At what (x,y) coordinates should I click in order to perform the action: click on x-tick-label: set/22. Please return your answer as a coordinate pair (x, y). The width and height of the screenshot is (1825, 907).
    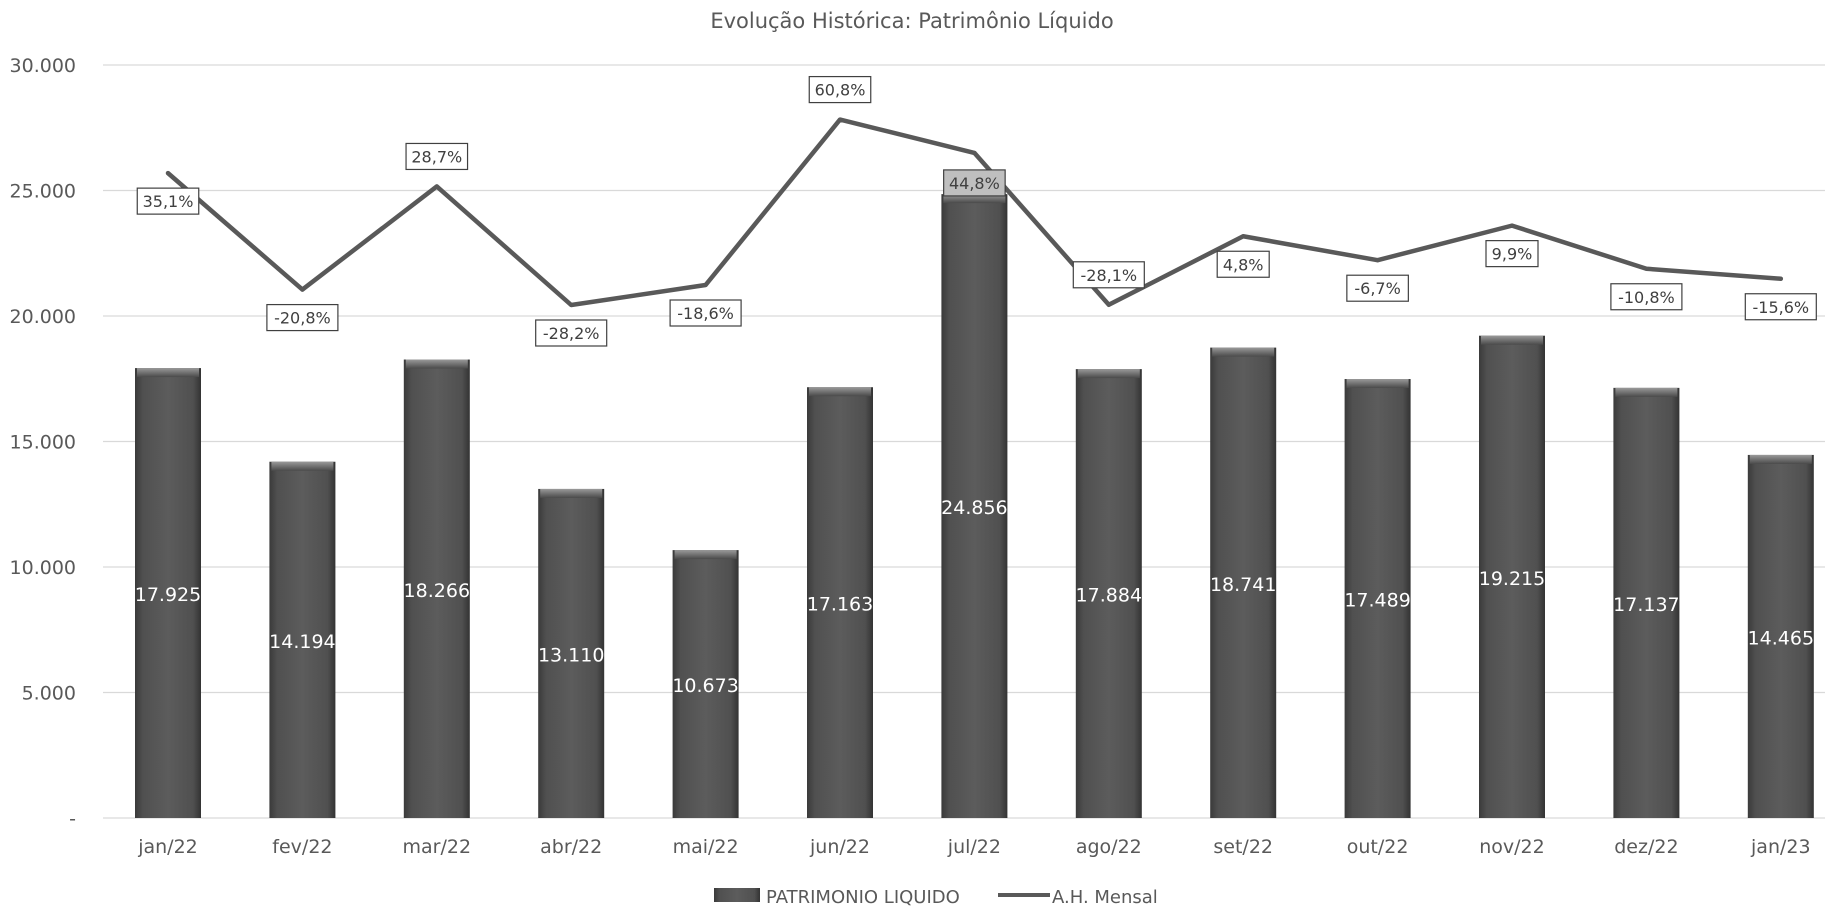
    Looking at the image, I should click on (1243, 847).